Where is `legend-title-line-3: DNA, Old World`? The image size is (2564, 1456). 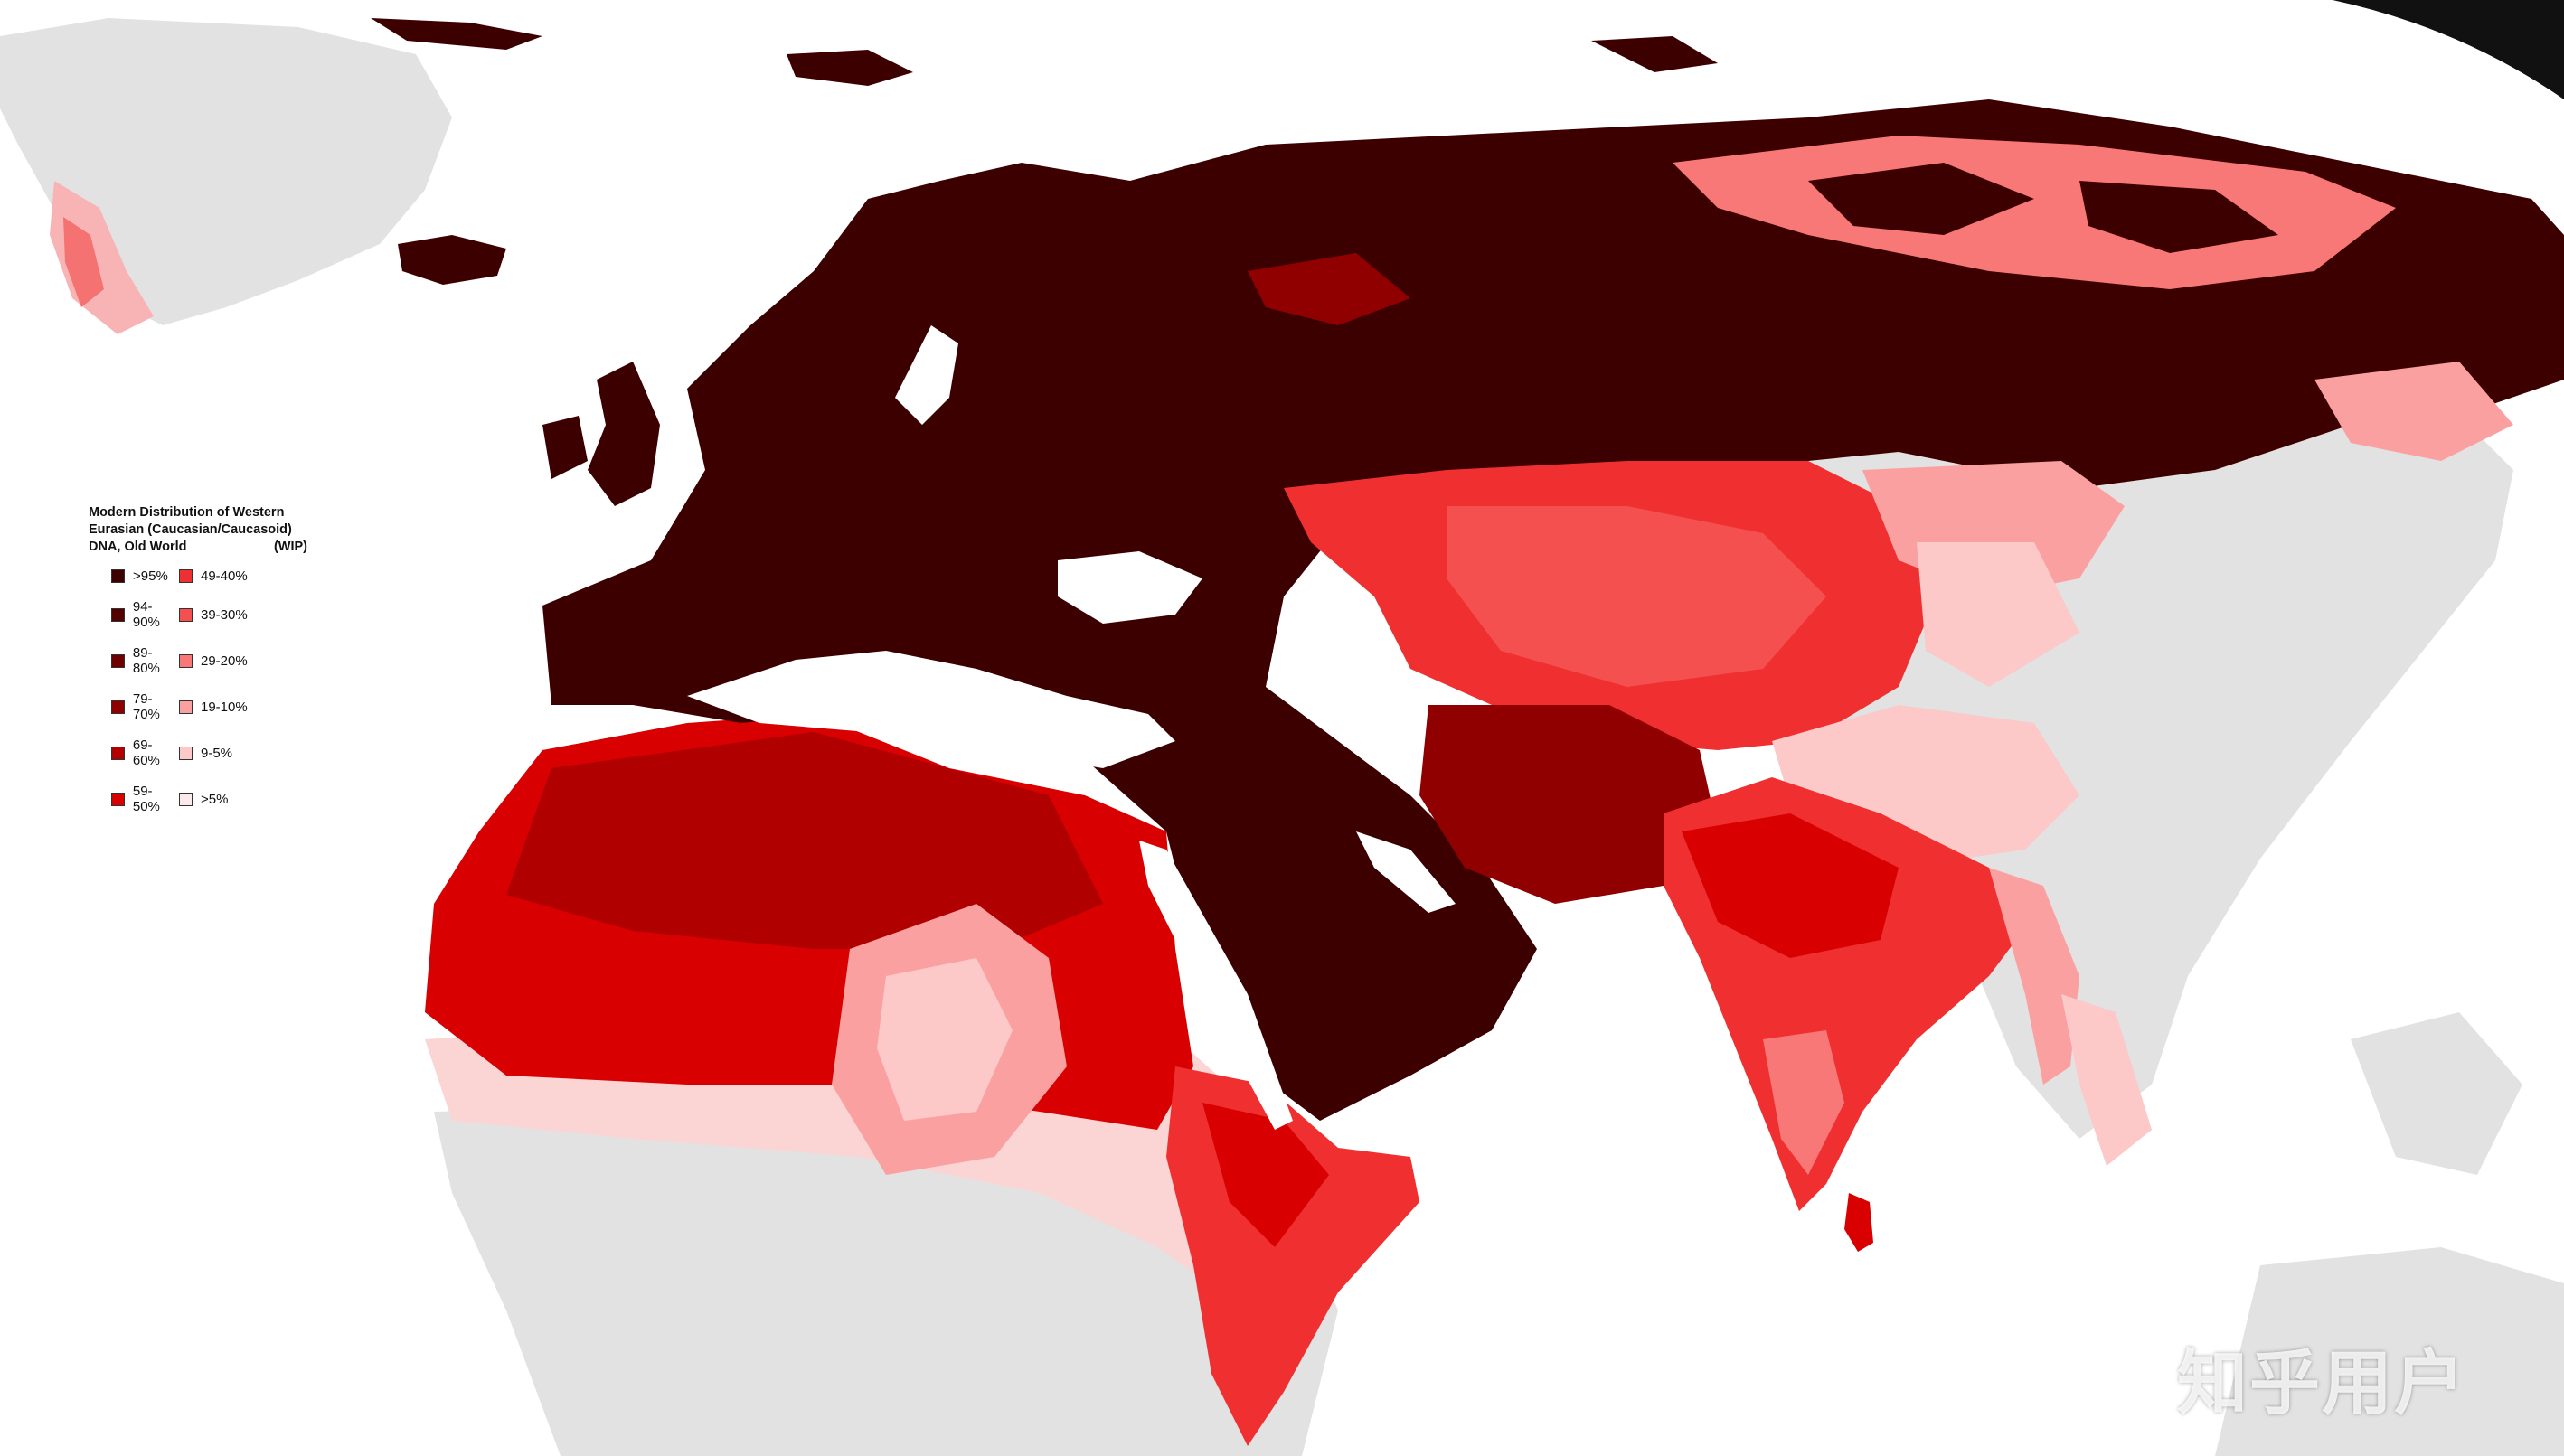 legend-title-line-3: DNA, Old World is located at coordinates (138, 547).